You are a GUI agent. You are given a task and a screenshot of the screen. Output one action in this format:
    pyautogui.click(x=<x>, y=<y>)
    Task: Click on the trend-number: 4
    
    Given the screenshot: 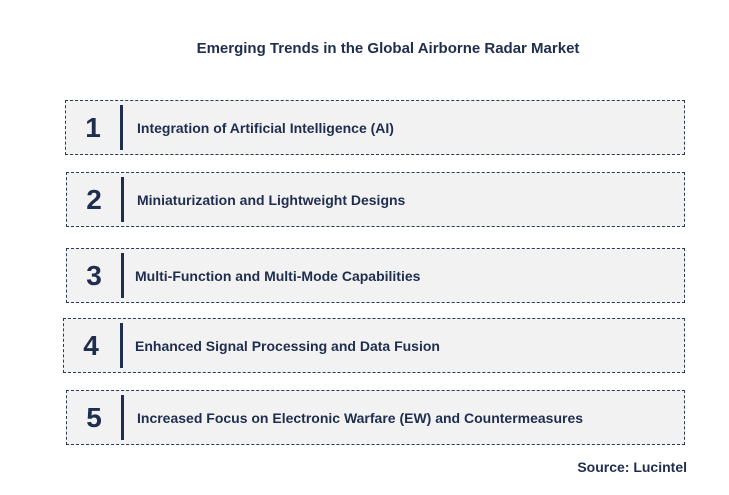 What is the action you would take?
    pyautogui.click(x=91, y=345)
    